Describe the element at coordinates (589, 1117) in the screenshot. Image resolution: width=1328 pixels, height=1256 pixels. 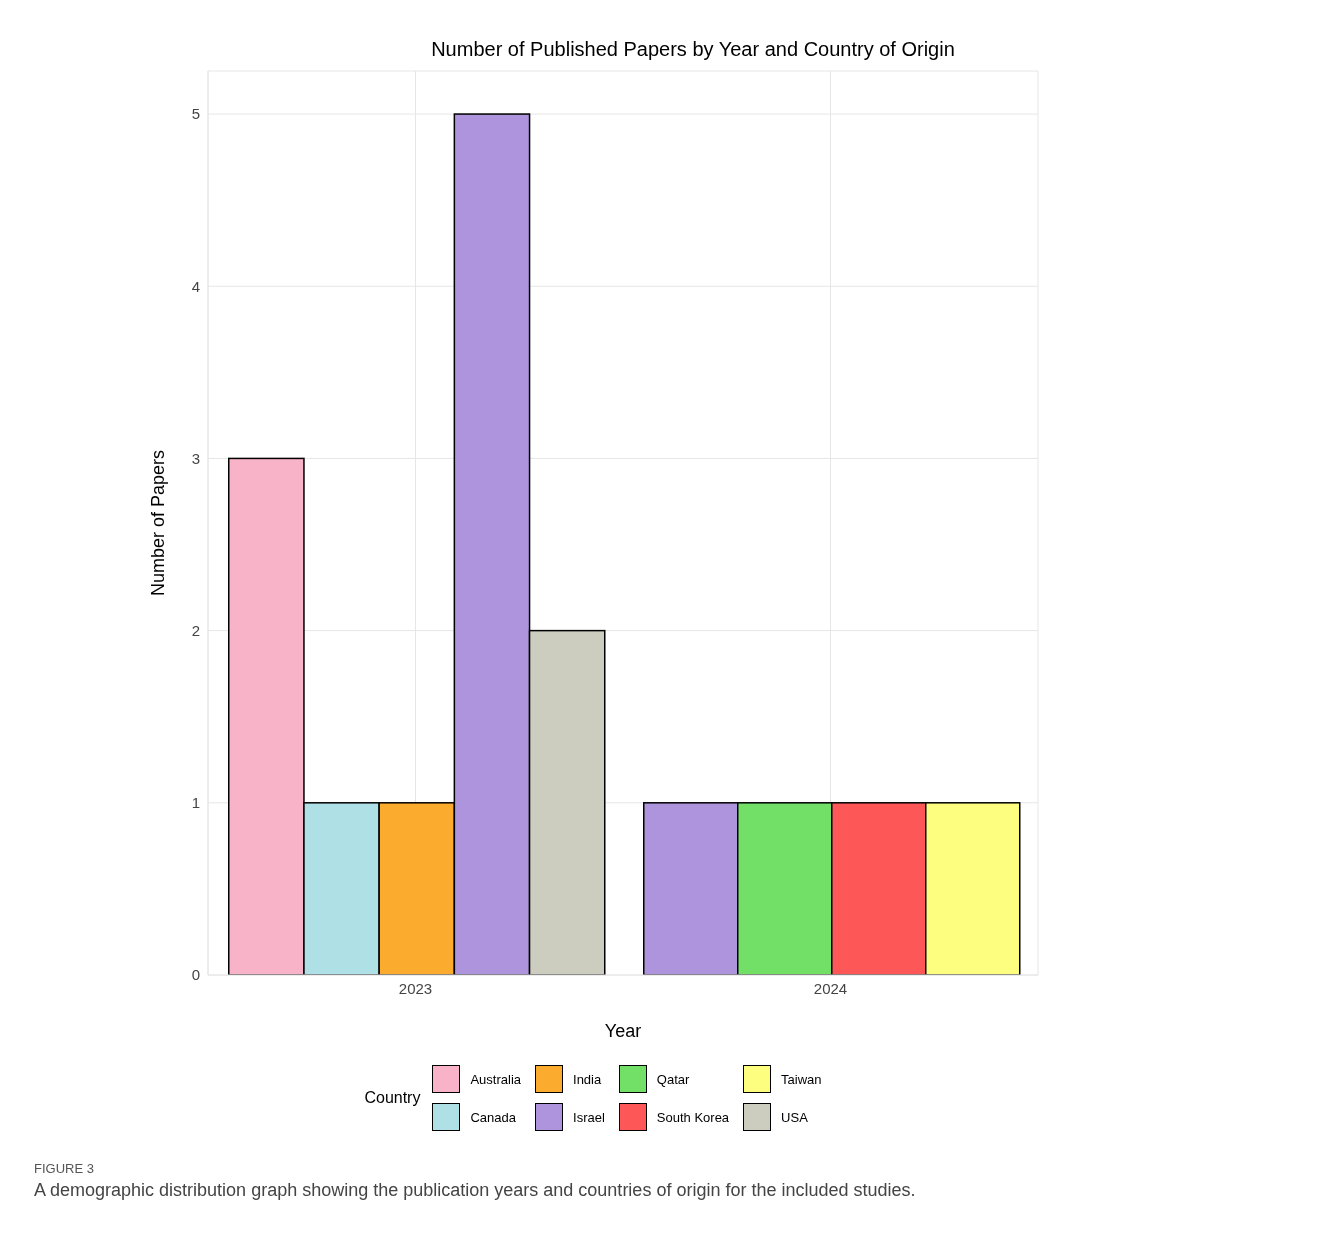
I see `legend-label: Israel` at that location.